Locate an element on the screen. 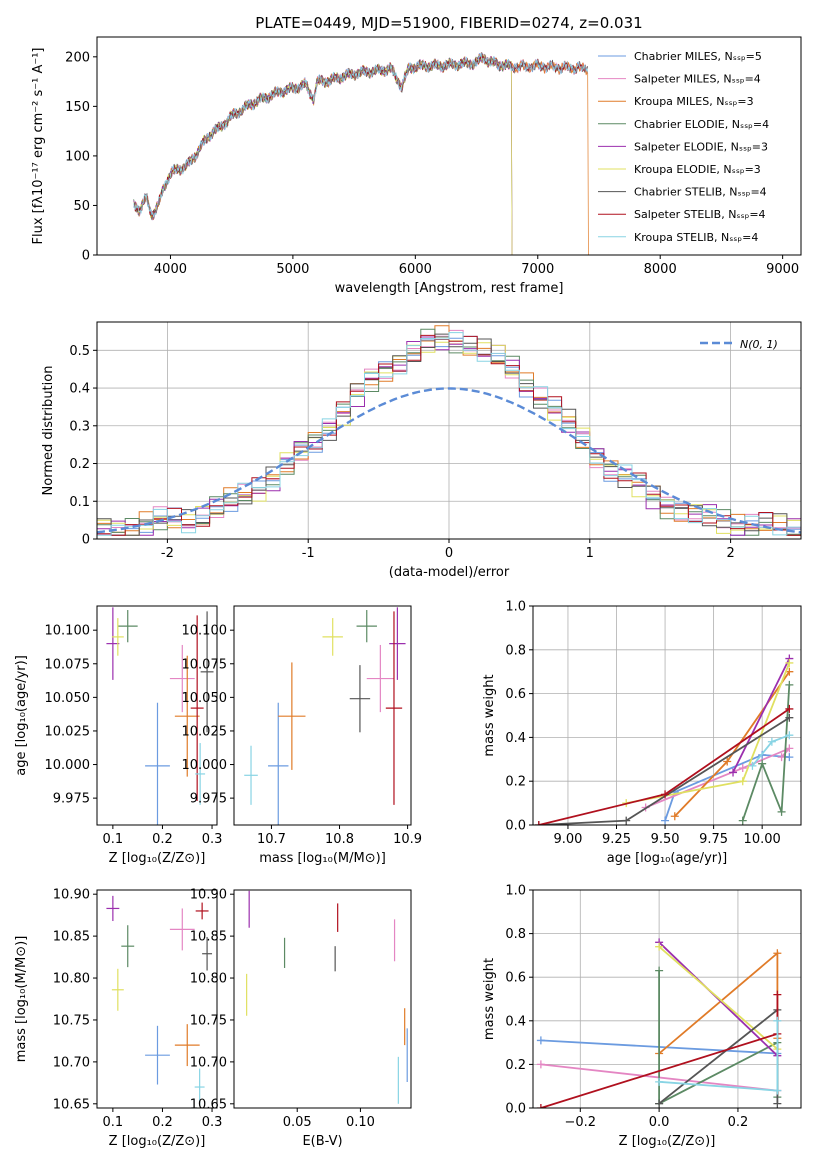  x-tick-label: 10.7 is located at coordinates (271, 839).